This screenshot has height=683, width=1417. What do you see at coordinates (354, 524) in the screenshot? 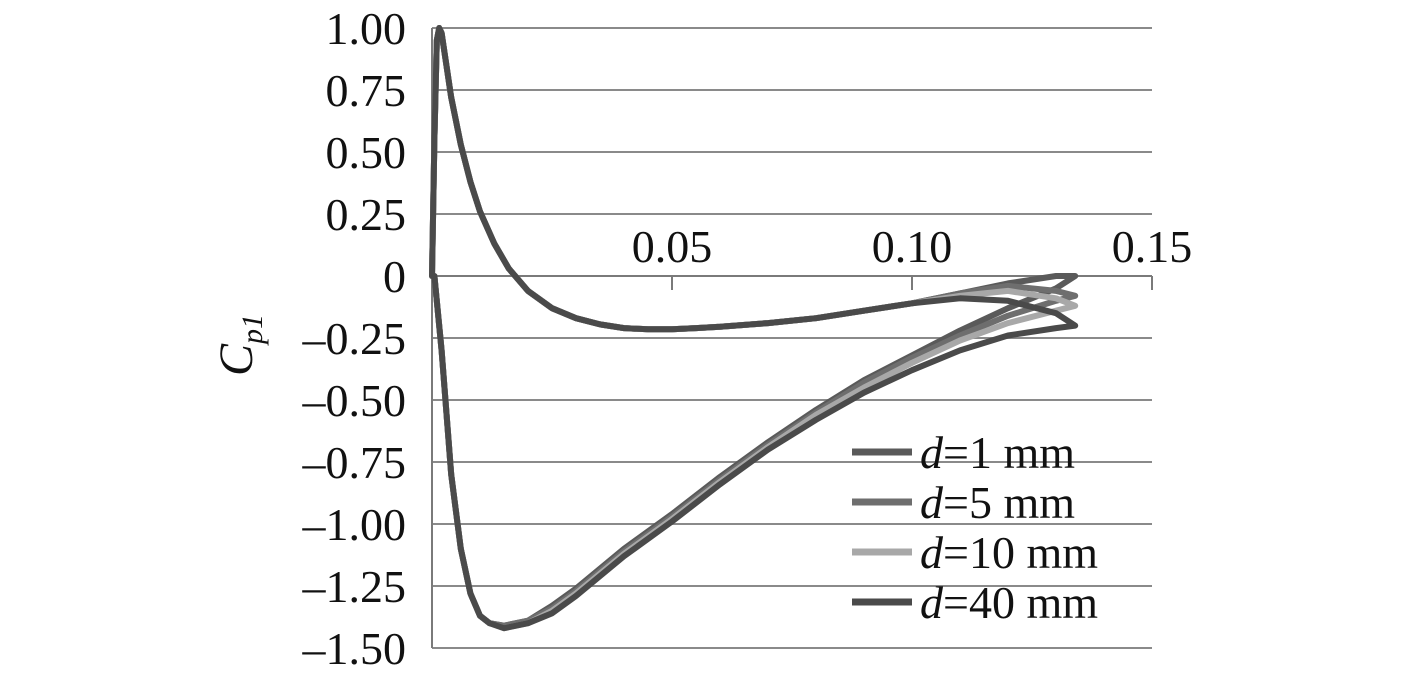
I see `y-tick-label: –1.00` at bounding box center [354, 524].